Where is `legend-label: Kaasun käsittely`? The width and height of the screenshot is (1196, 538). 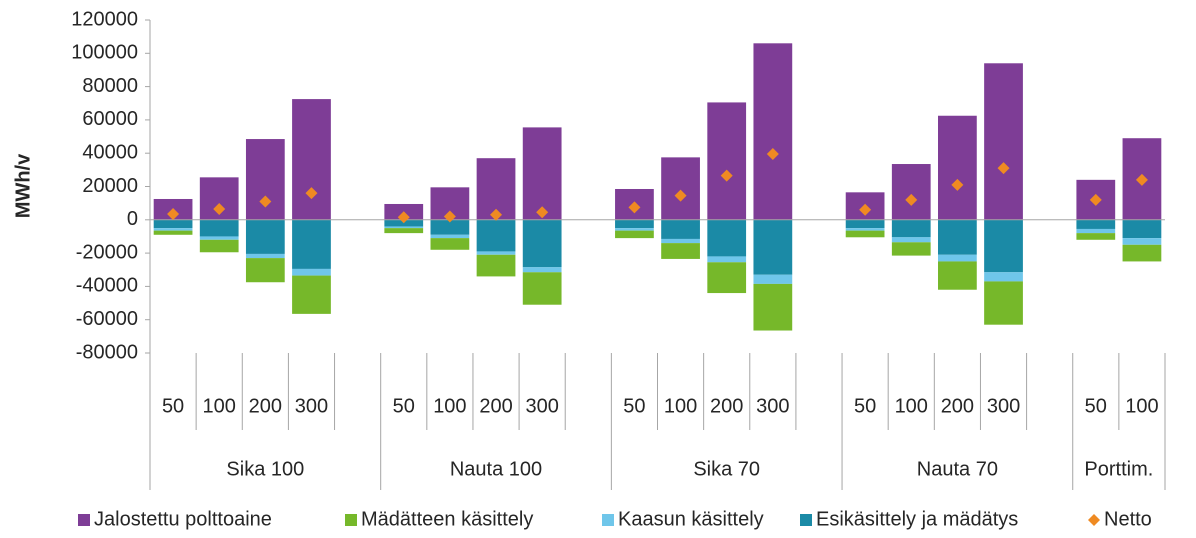 legend-label: Kaasun käsittely is located at coordinates (691, 519).